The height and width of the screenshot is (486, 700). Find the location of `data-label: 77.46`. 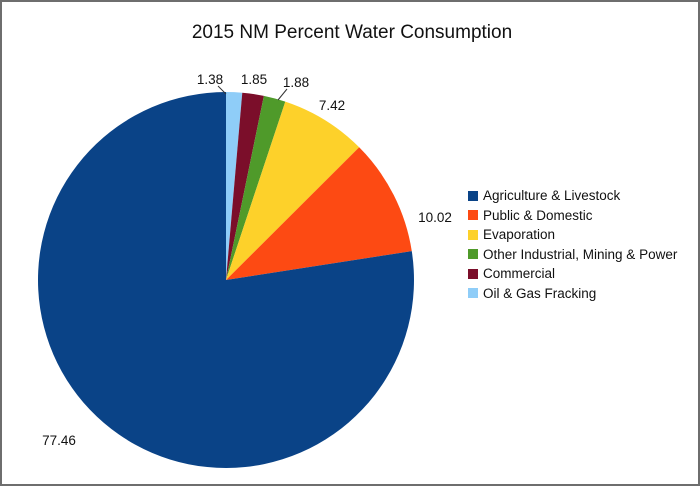

data-label: 77.46 is located at coordinates (59, 440).